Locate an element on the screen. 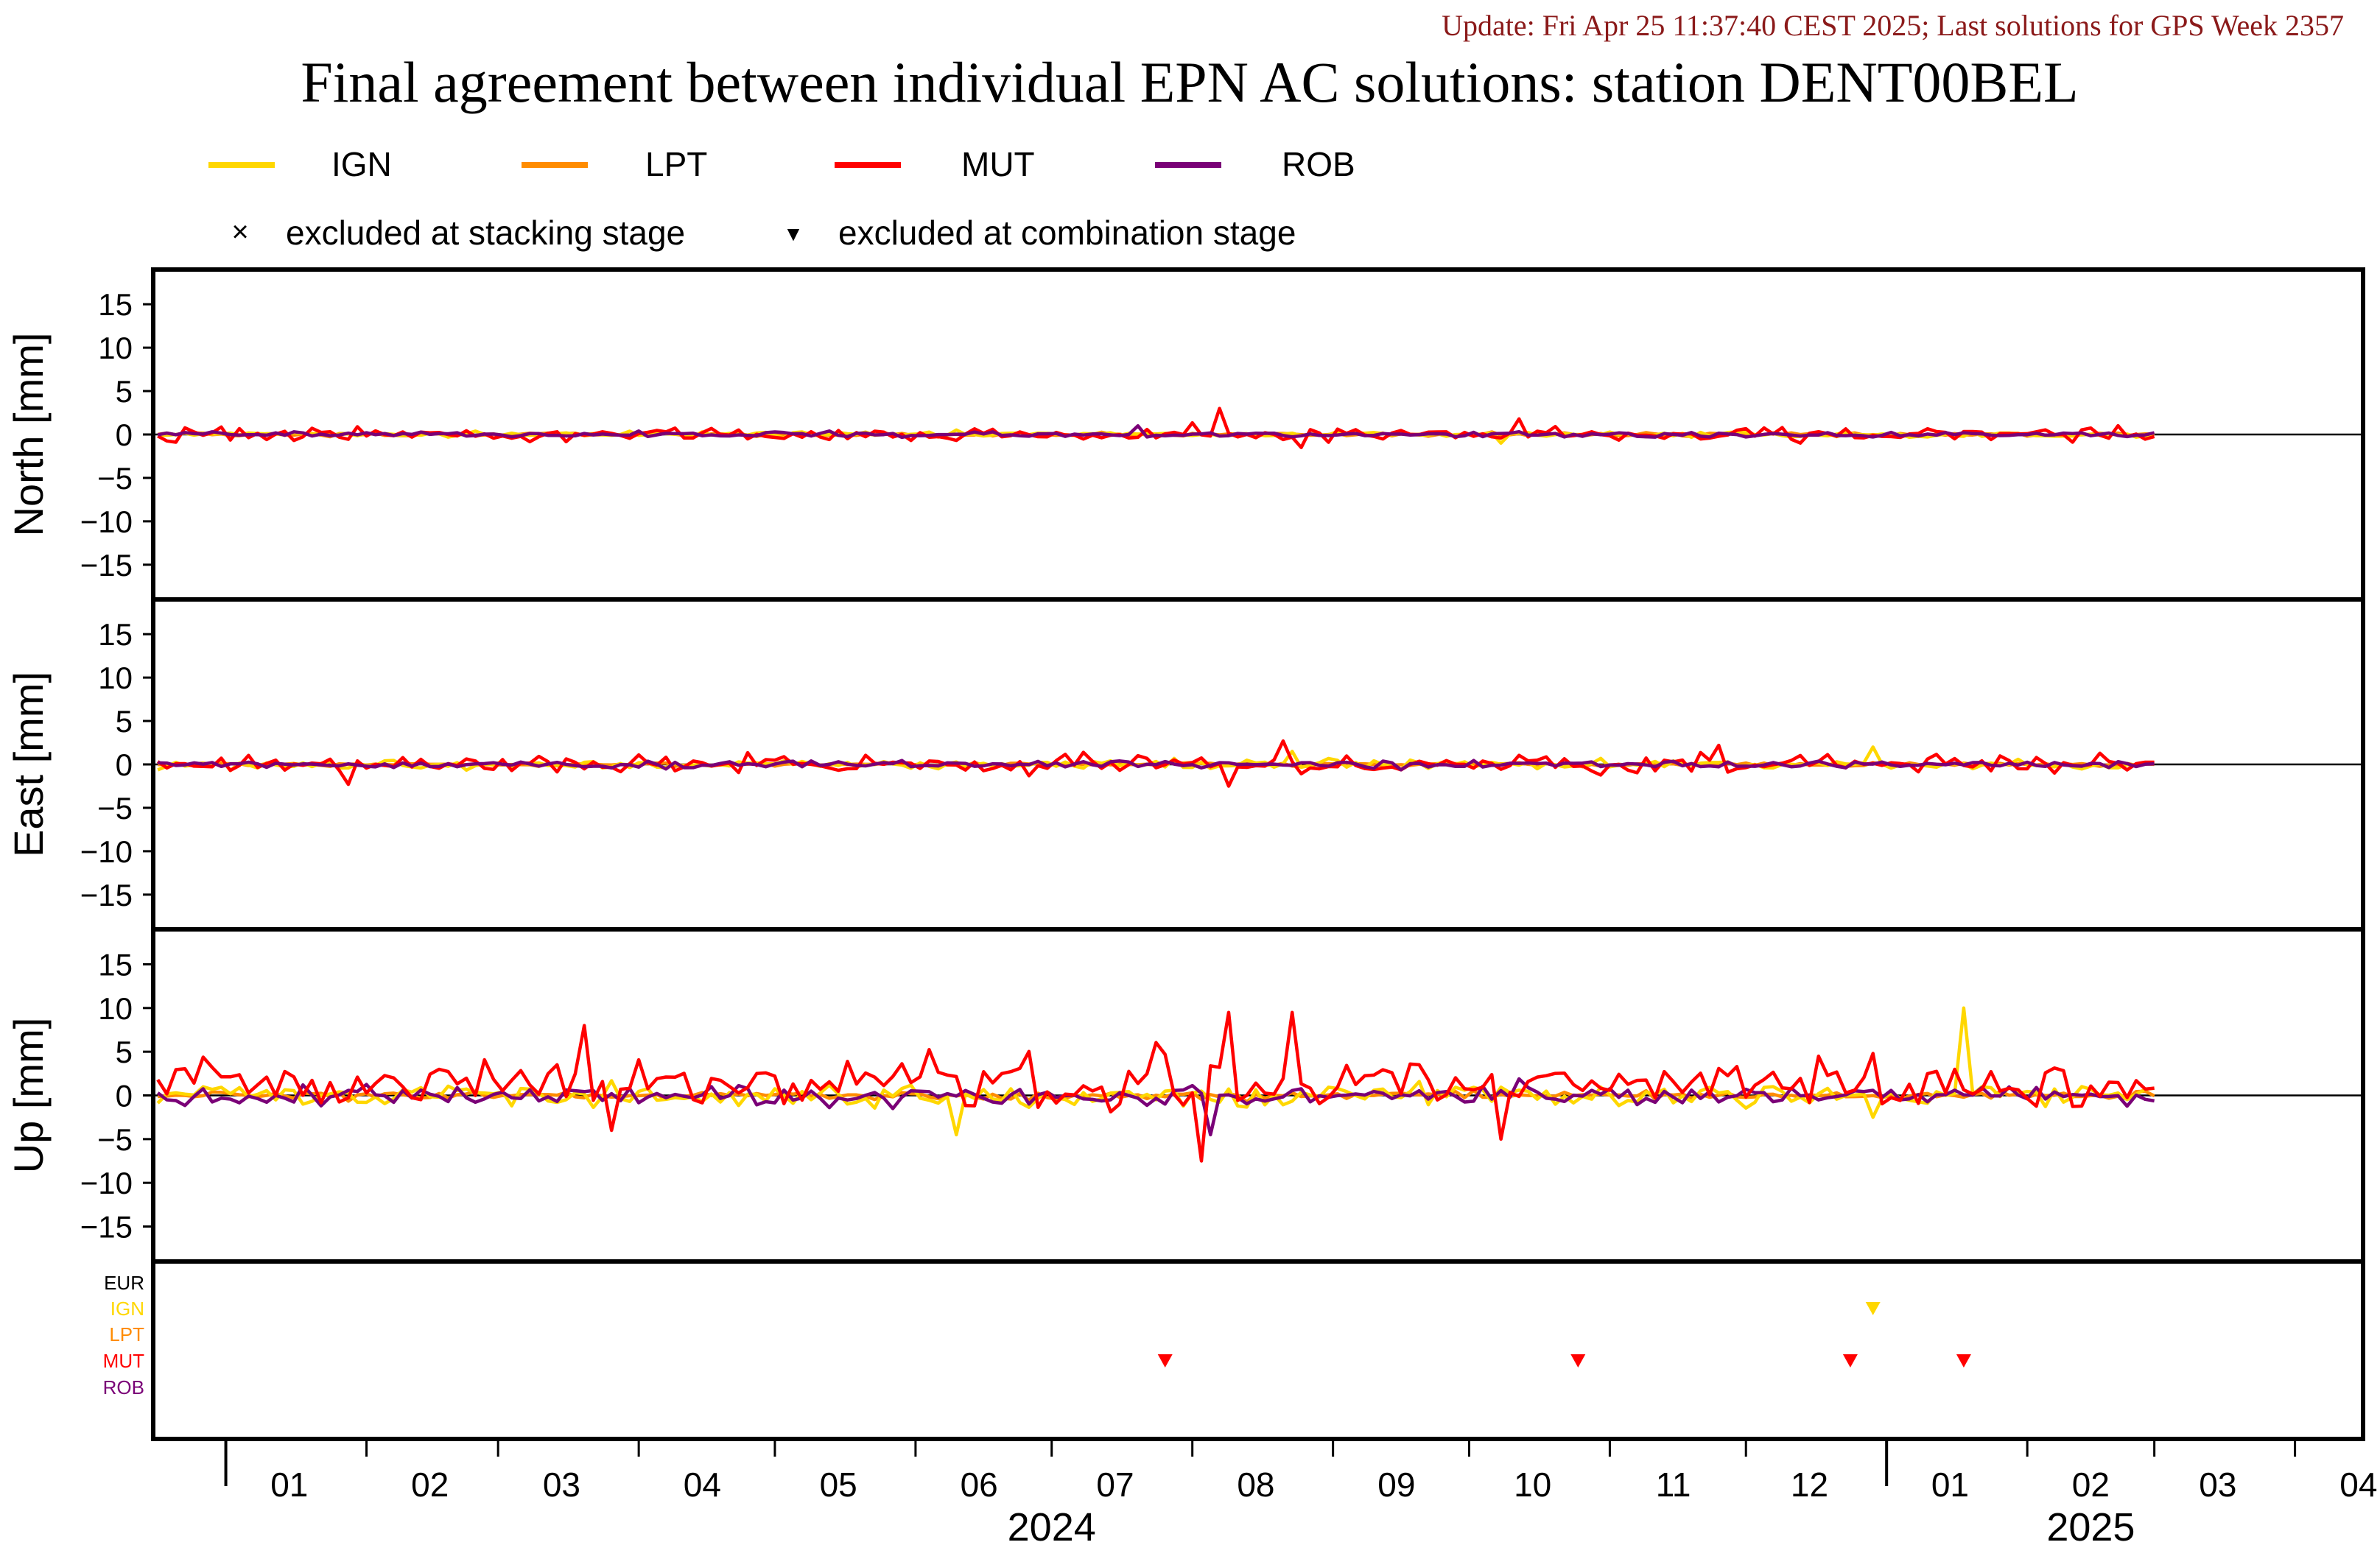 This screenshot has width=2380, height=1545. month-tick-label: 09 is located at coordinates (1396, 1485).